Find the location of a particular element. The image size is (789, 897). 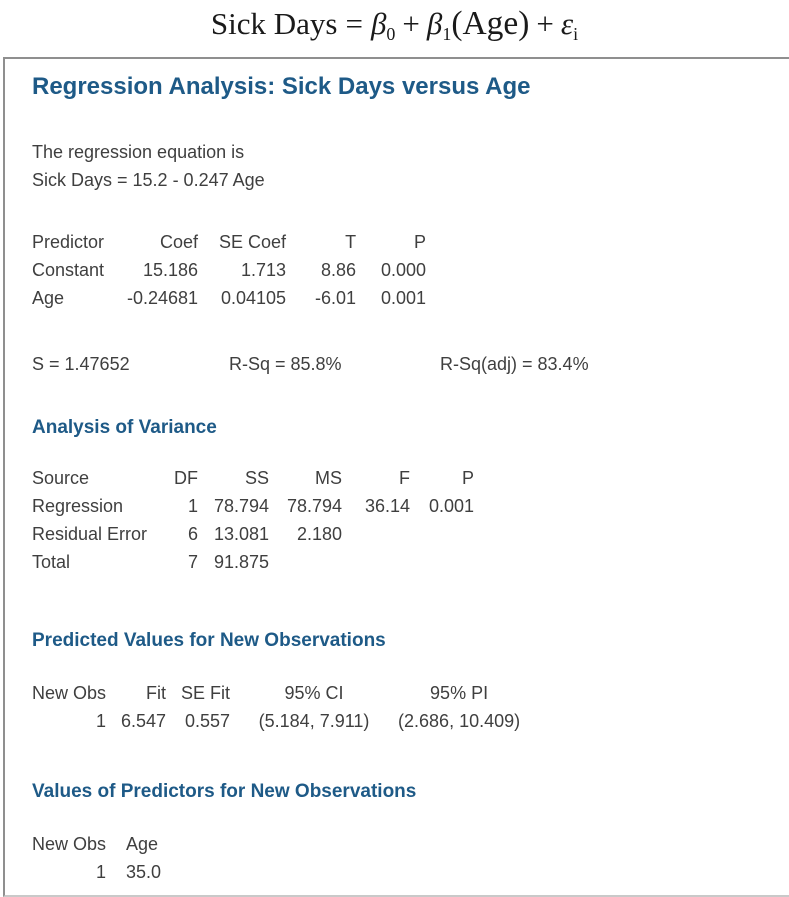

column-header: Fit is located at coordinates (156, 693).